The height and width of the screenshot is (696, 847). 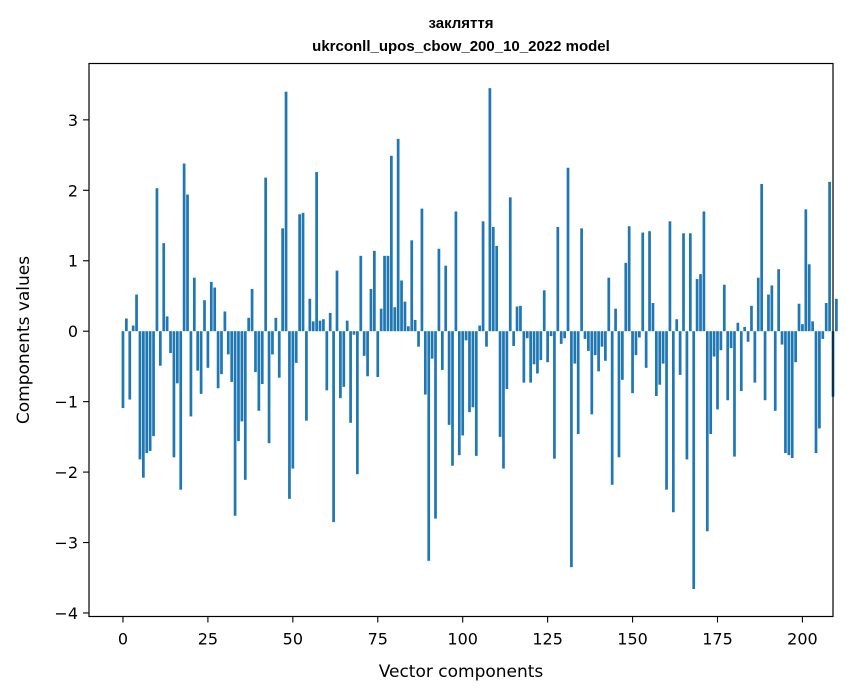 What do you see at coordinates (66, 472) in the screenshot?
I see `y-tick-label: −2` at bounding box center [66, 472].